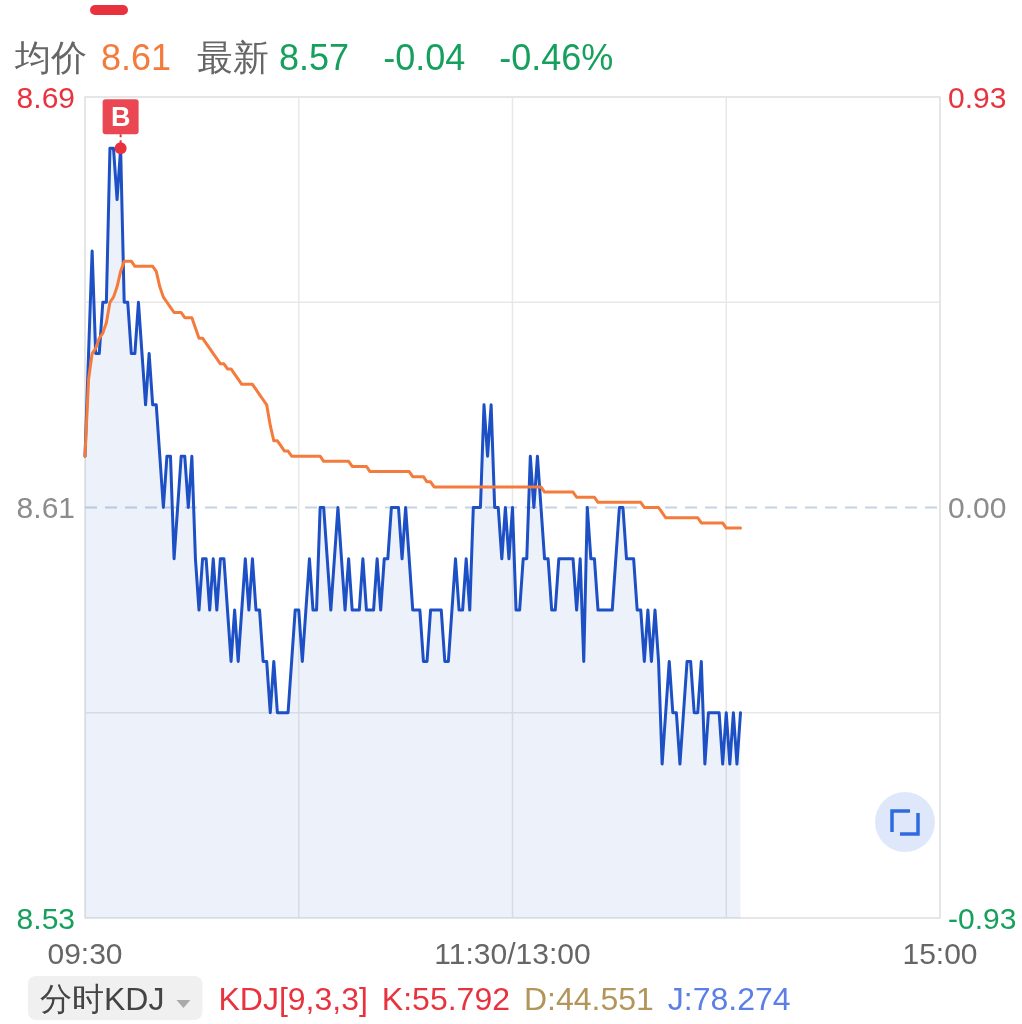 Image resolution: width=1022 pixels, height=1024 pixels. I want to click on text: K:55.792, so click(445, 999).